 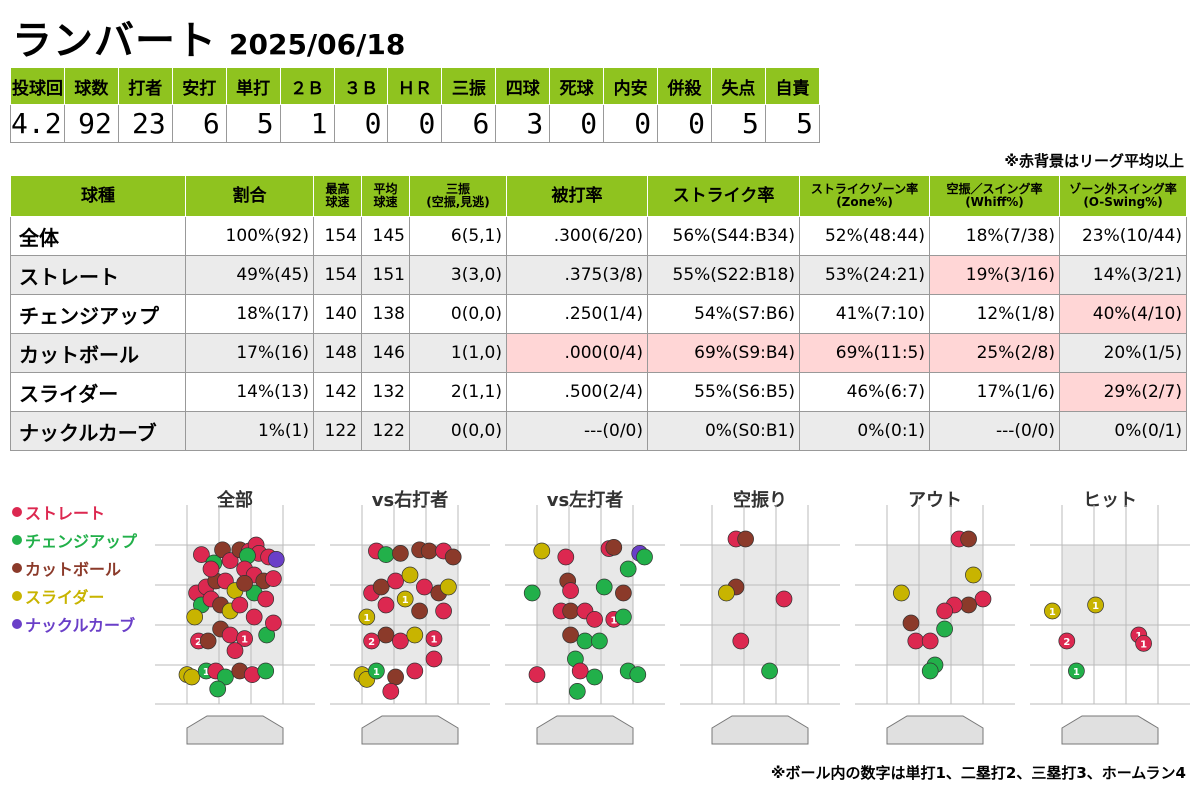 I want to click on pitch-stat-whiff: ---(0/0), so click(x=994, y=431).